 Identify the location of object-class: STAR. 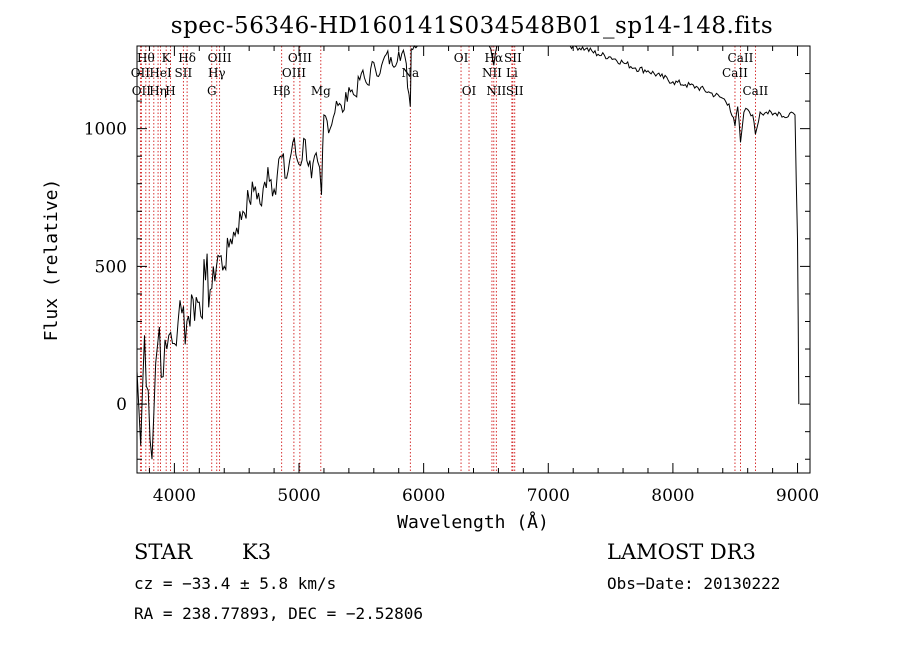
(163, 552).